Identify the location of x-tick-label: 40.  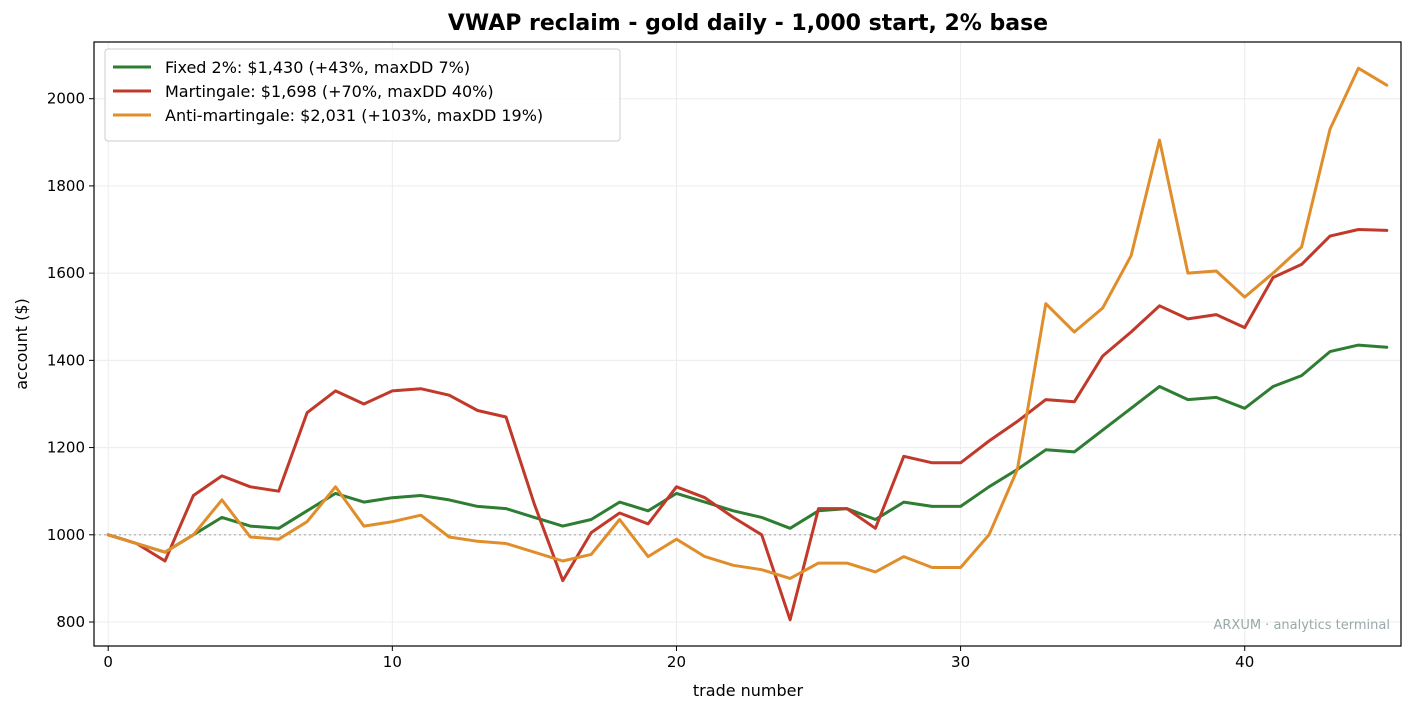
(1244, 662).